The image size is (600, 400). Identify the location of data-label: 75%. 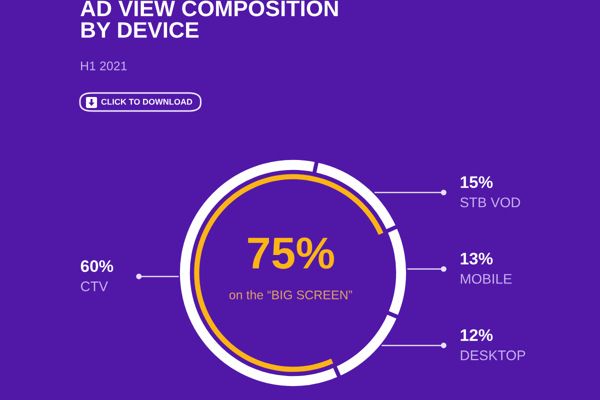
(291, 253).